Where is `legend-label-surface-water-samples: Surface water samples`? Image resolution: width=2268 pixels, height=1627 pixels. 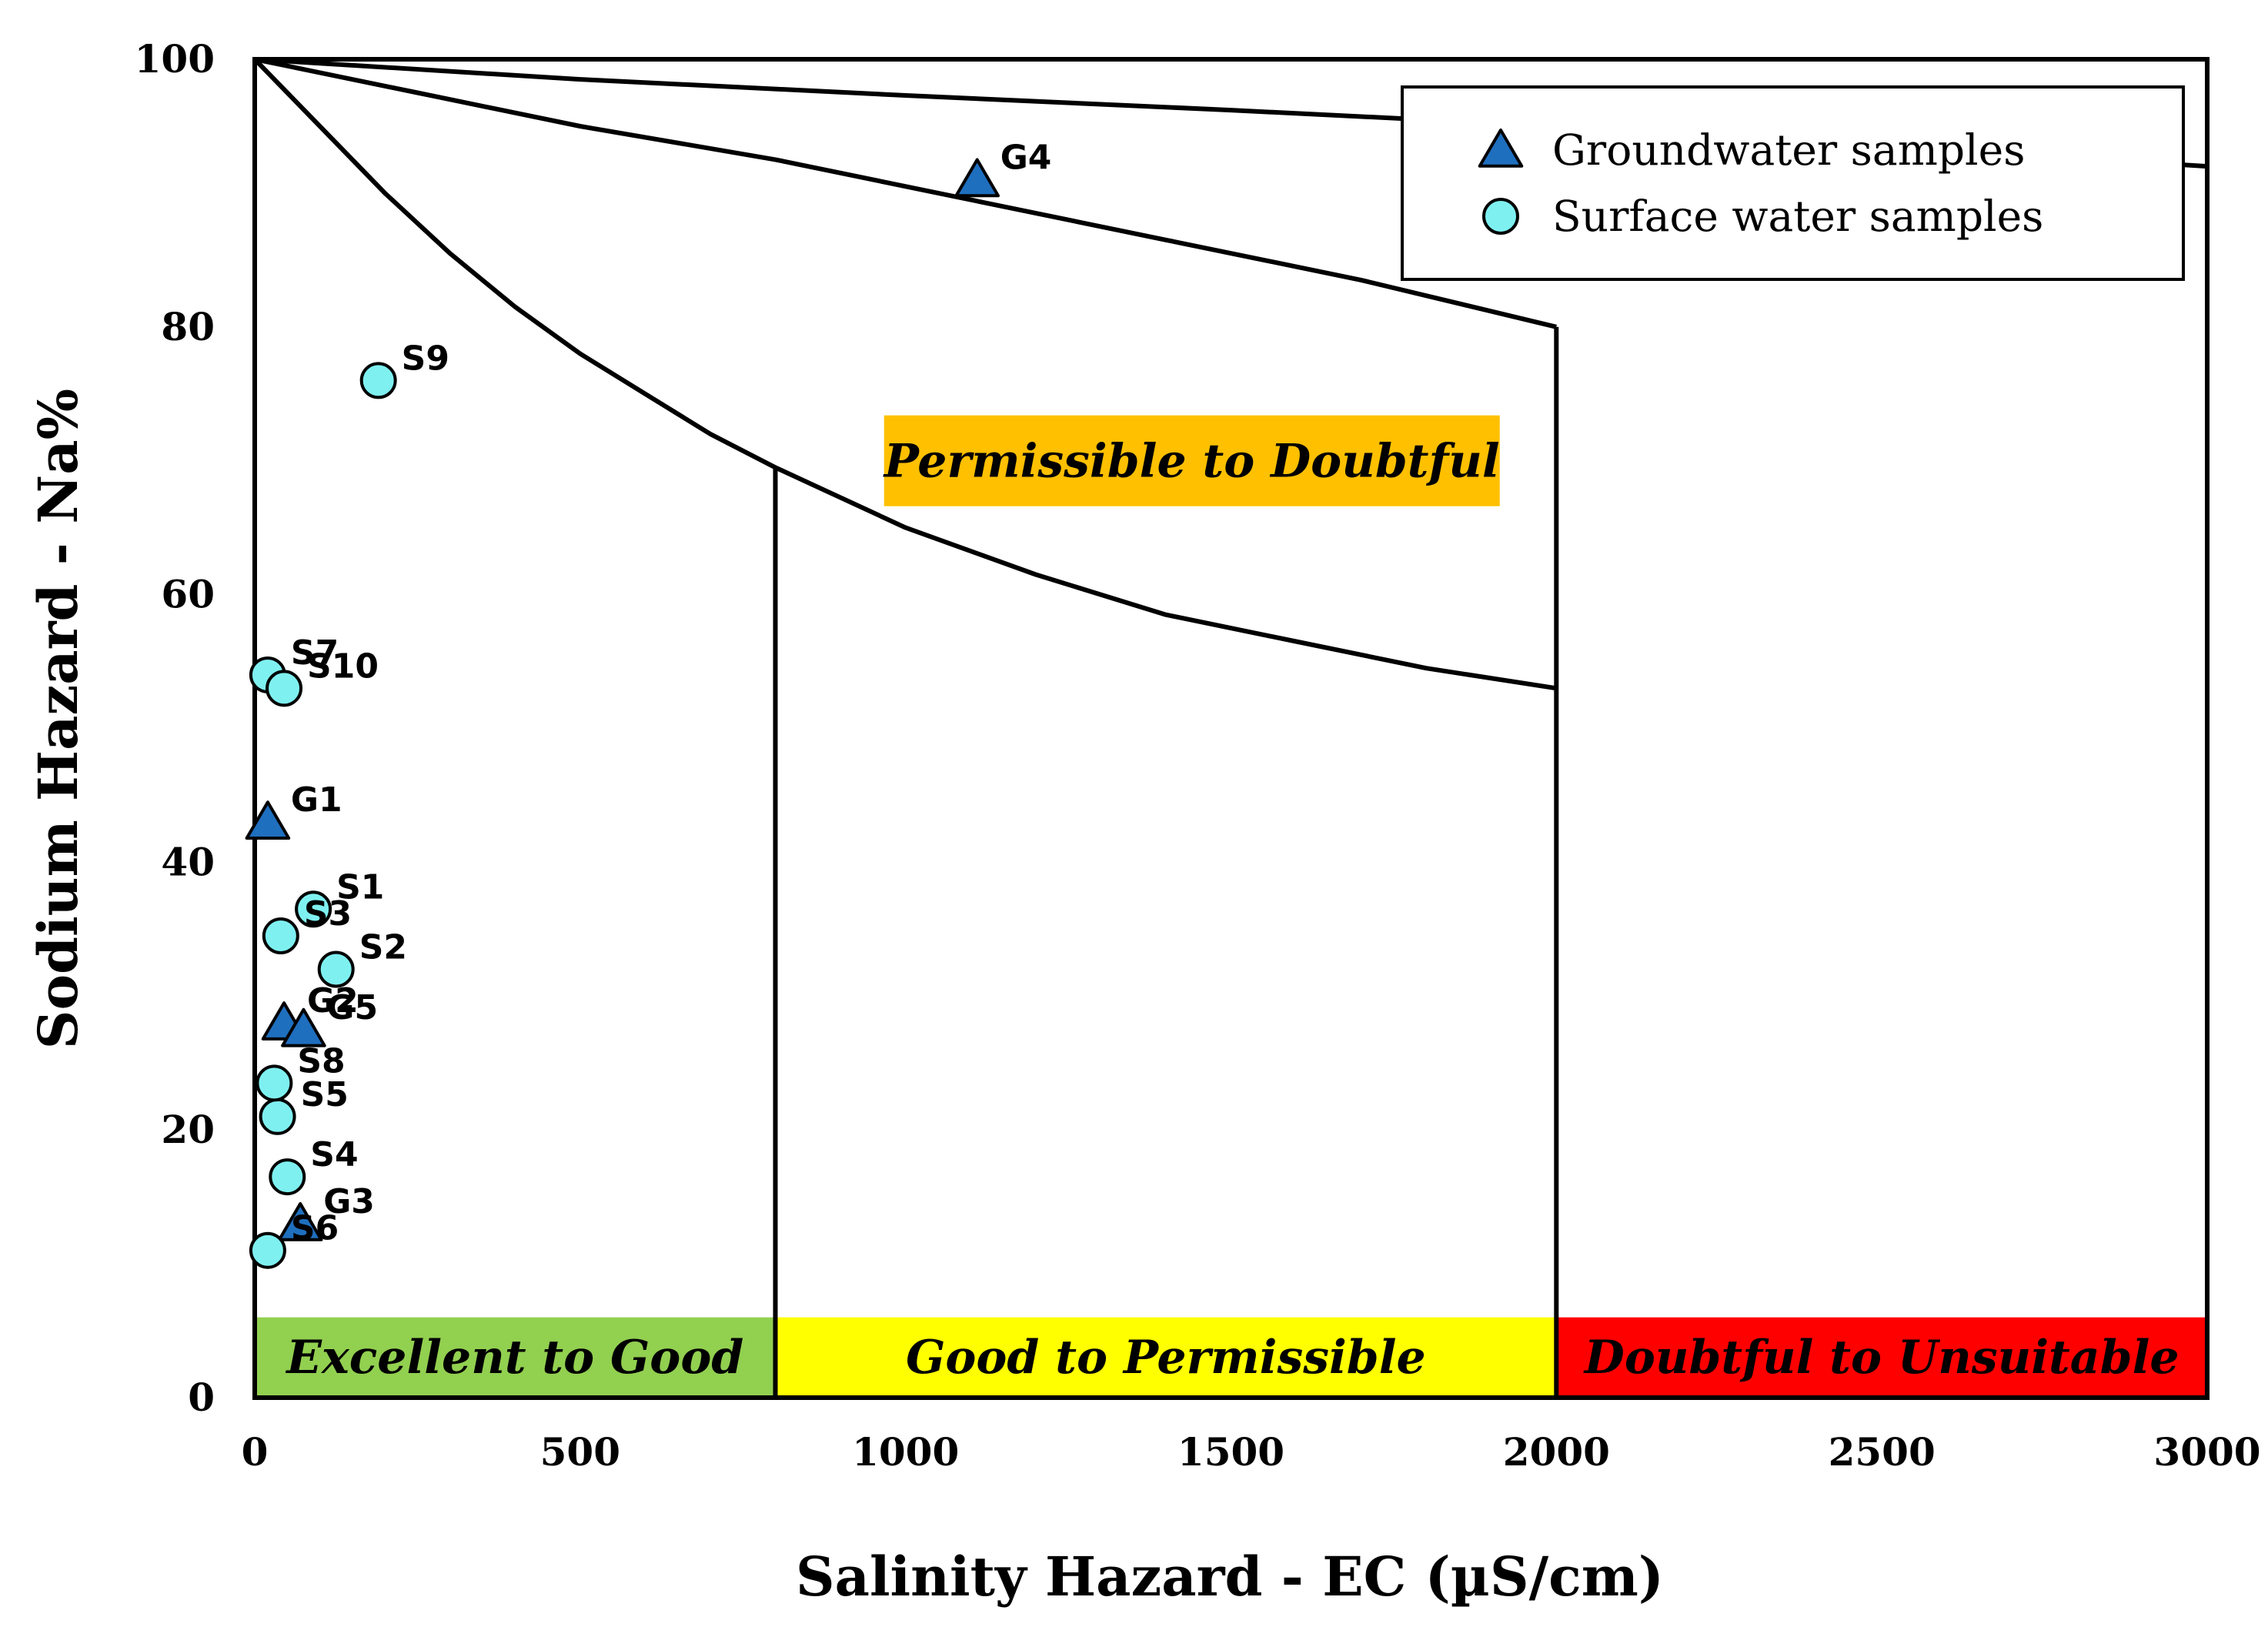
legend-label-surface-water-samples: Surface water samples is located at coordinates (1797, 216).